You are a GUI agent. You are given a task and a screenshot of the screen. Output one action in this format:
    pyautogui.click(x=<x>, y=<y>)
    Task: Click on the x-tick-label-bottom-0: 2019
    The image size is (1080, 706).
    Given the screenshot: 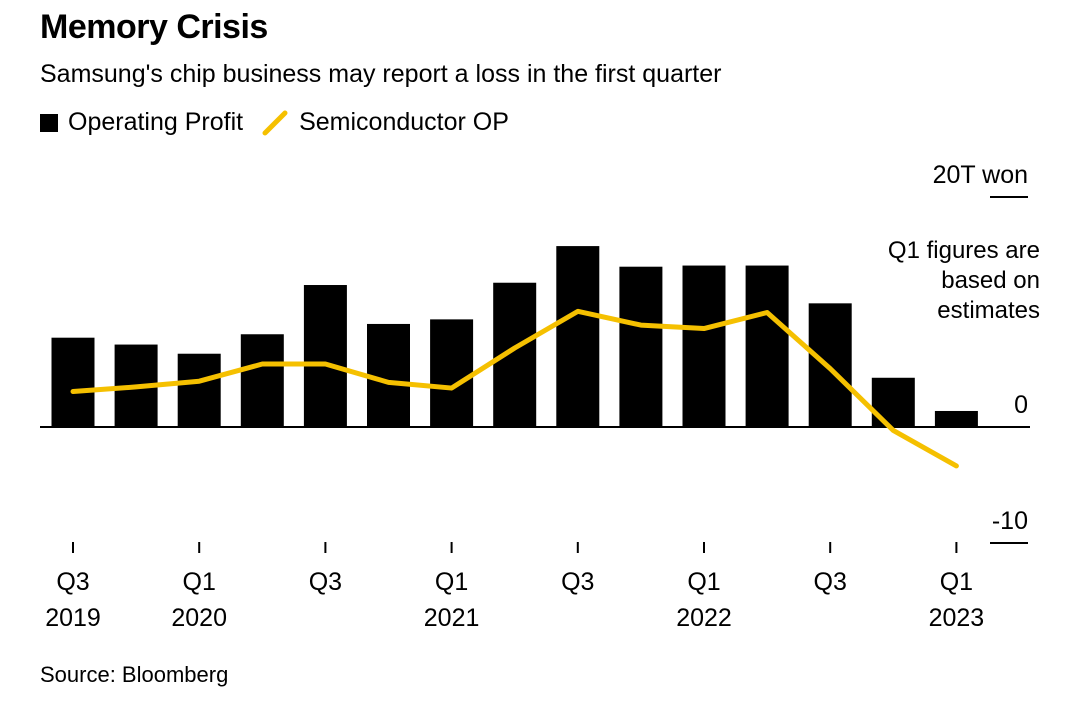 What is the action you would take?
    pyautogui.click(x=73, y=618)
    